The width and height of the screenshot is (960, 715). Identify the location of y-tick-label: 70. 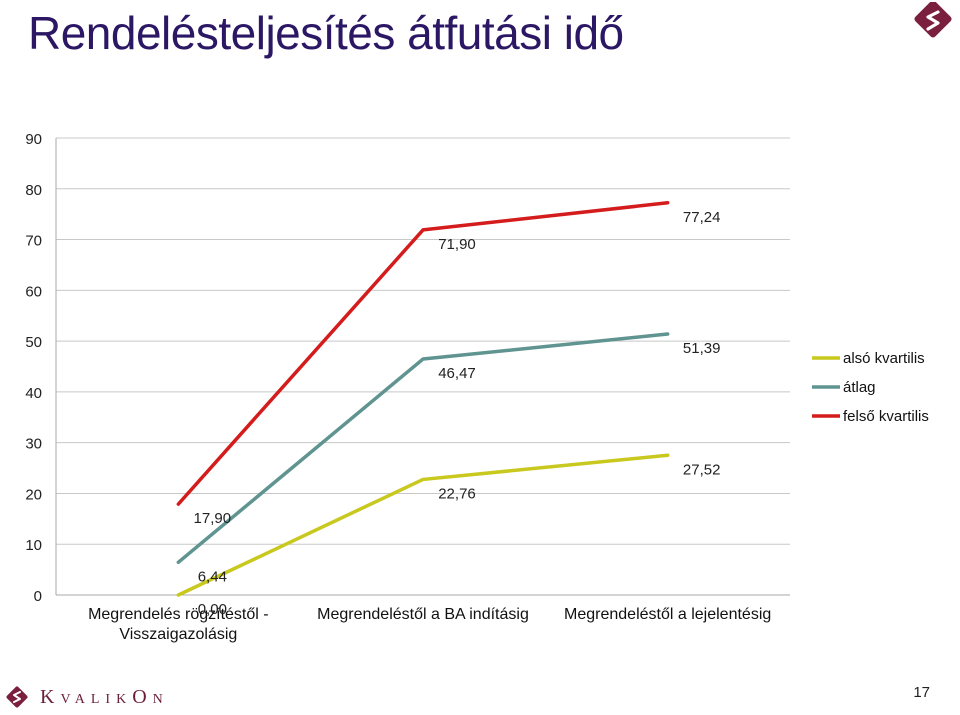
(33, 241).